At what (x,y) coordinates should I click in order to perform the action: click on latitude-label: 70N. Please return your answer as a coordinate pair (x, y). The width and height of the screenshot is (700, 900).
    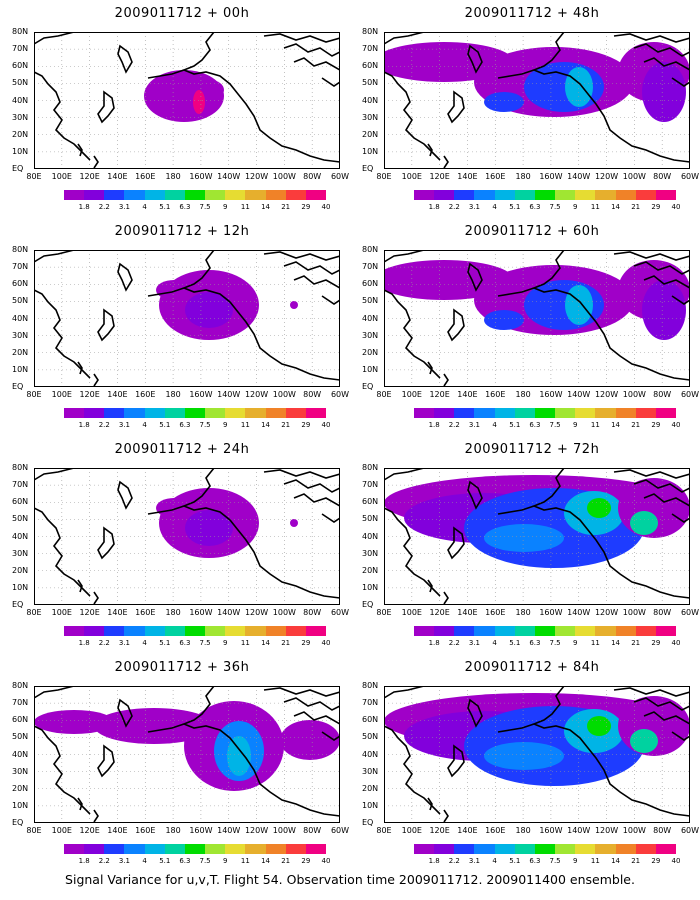
    Looking at the image, I should click on (370, 703).